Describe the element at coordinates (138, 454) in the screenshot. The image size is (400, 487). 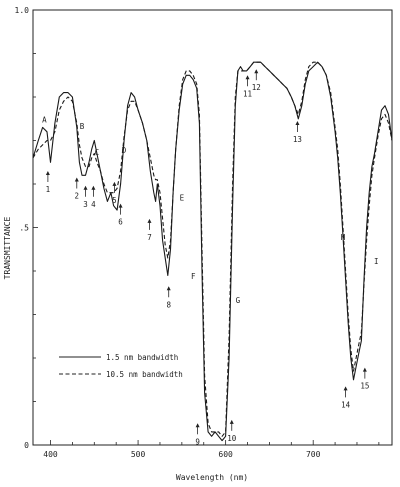
I see `x-tick-label: 500` at that location.